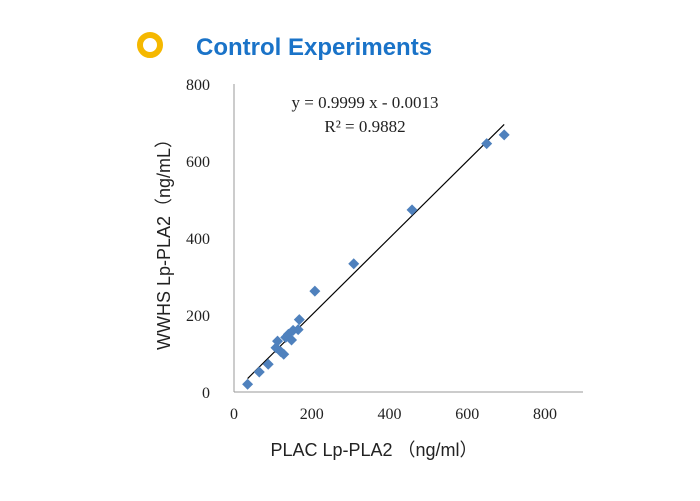 The image size is (700, 501). Describe the element at coordinates (206, 393) in the screenshot. I see `y-tick-label: 0` at that location.